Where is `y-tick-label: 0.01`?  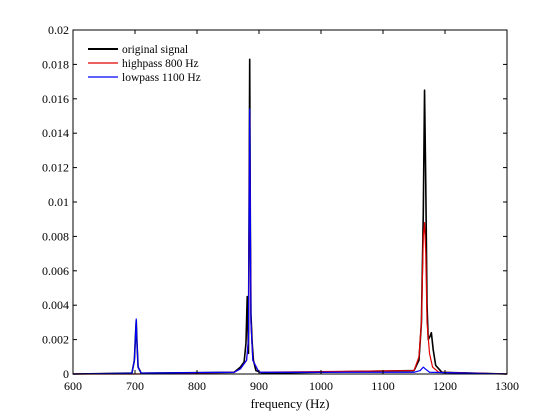 y-tick-label: 0.01 is located at coordinates (58, 202).